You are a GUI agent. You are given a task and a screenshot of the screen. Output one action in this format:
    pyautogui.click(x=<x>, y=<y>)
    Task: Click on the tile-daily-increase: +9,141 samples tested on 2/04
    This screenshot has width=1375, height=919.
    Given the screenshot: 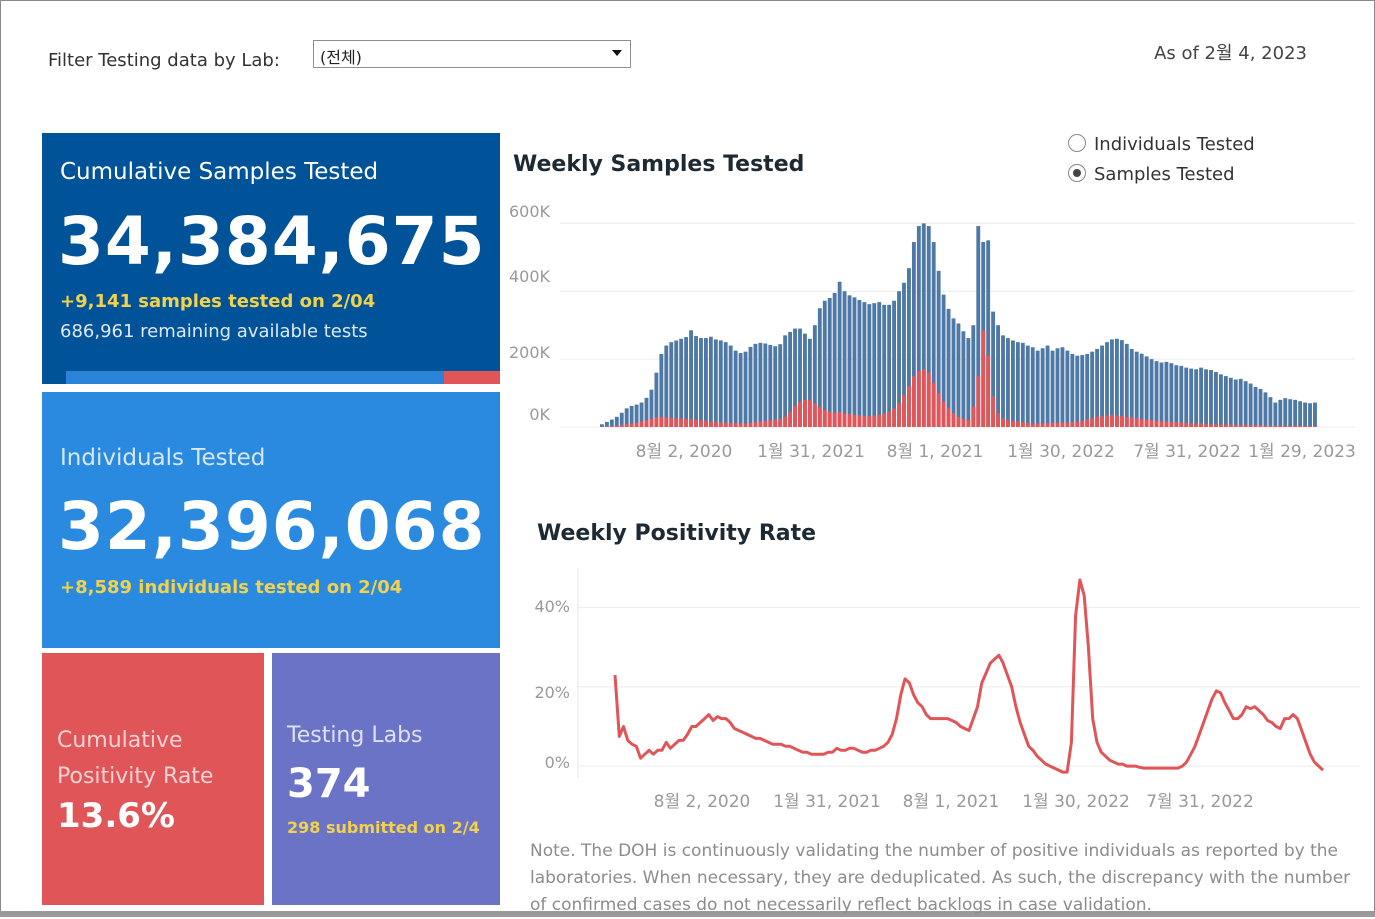 What is the action you would take?
    pyautogui.click(x=217, y=301)
    